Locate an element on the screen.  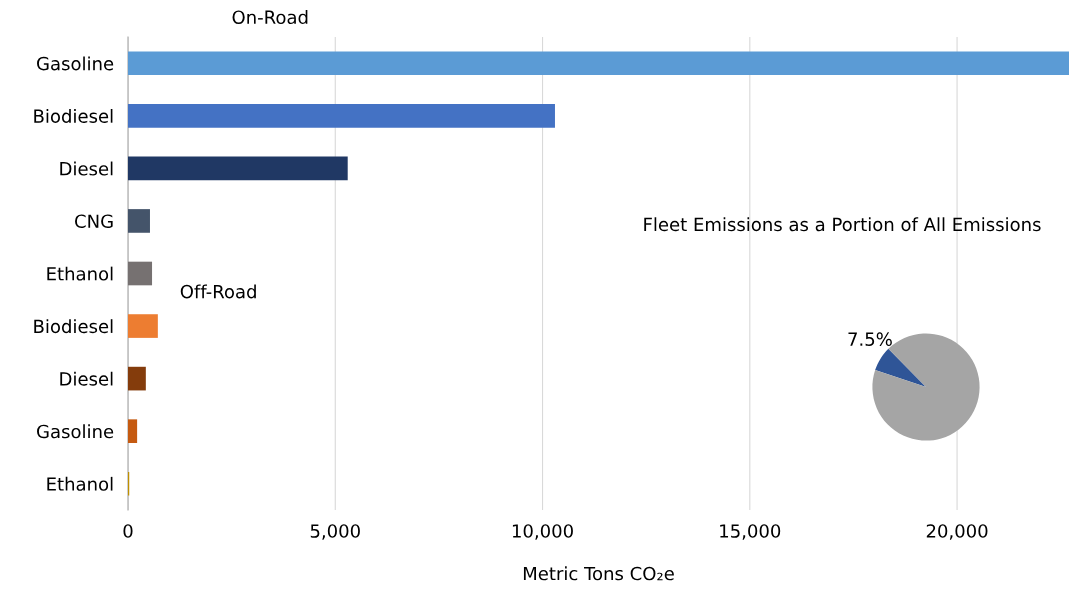
x-tick-label: 20,000 is located at coordinates (957, 532).